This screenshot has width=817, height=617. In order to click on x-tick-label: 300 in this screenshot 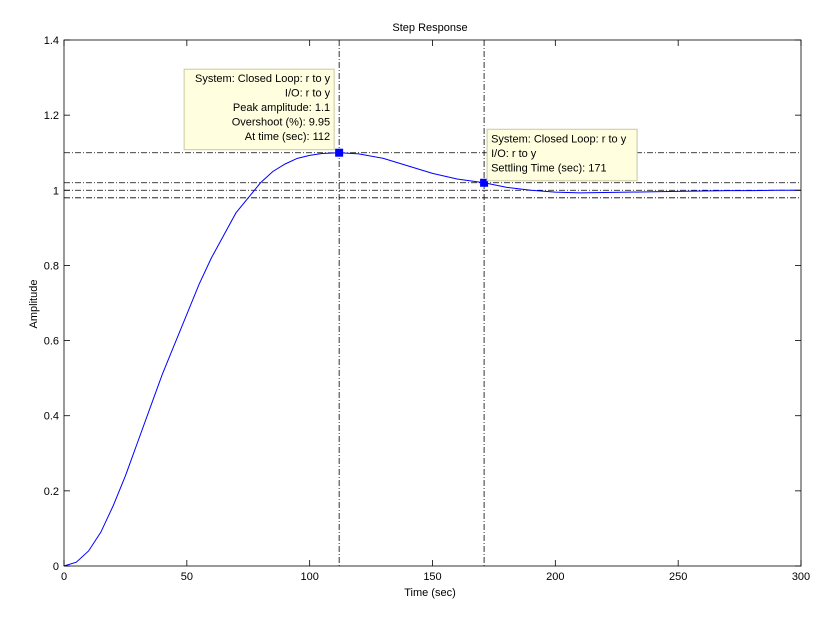, I will do `click(801, 577)`.